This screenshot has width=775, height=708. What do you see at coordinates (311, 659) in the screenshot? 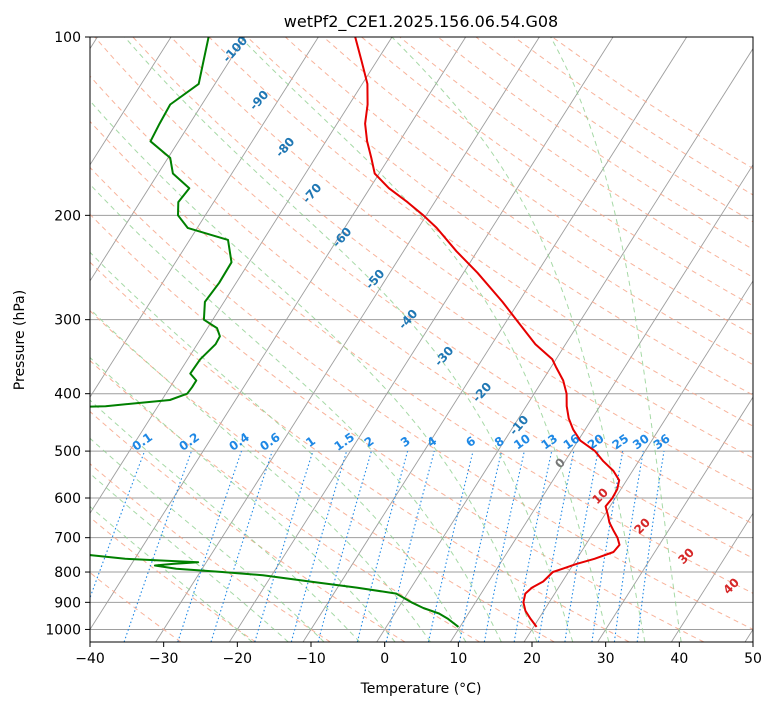
I see `x-tick-label: −10` at bounding box center [311, 659].